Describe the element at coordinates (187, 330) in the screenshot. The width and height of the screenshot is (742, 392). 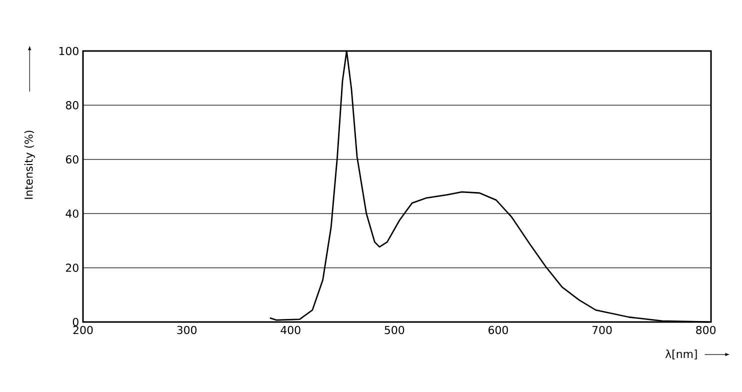
I see `x-tick-label: 300` at that location.